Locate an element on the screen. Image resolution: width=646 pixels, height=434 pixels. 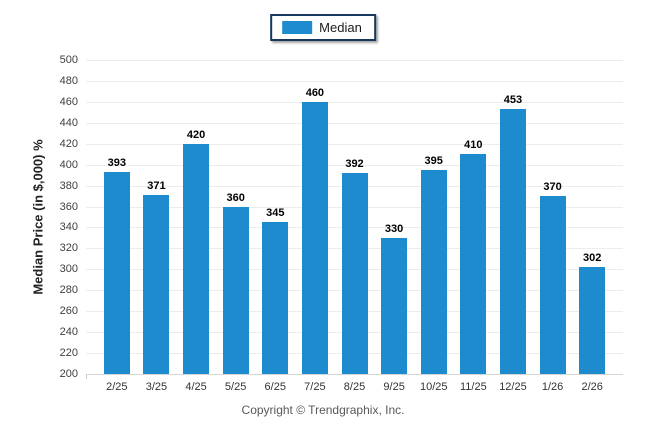
bar-value-label: 302 is located at coordinates (592, 258).